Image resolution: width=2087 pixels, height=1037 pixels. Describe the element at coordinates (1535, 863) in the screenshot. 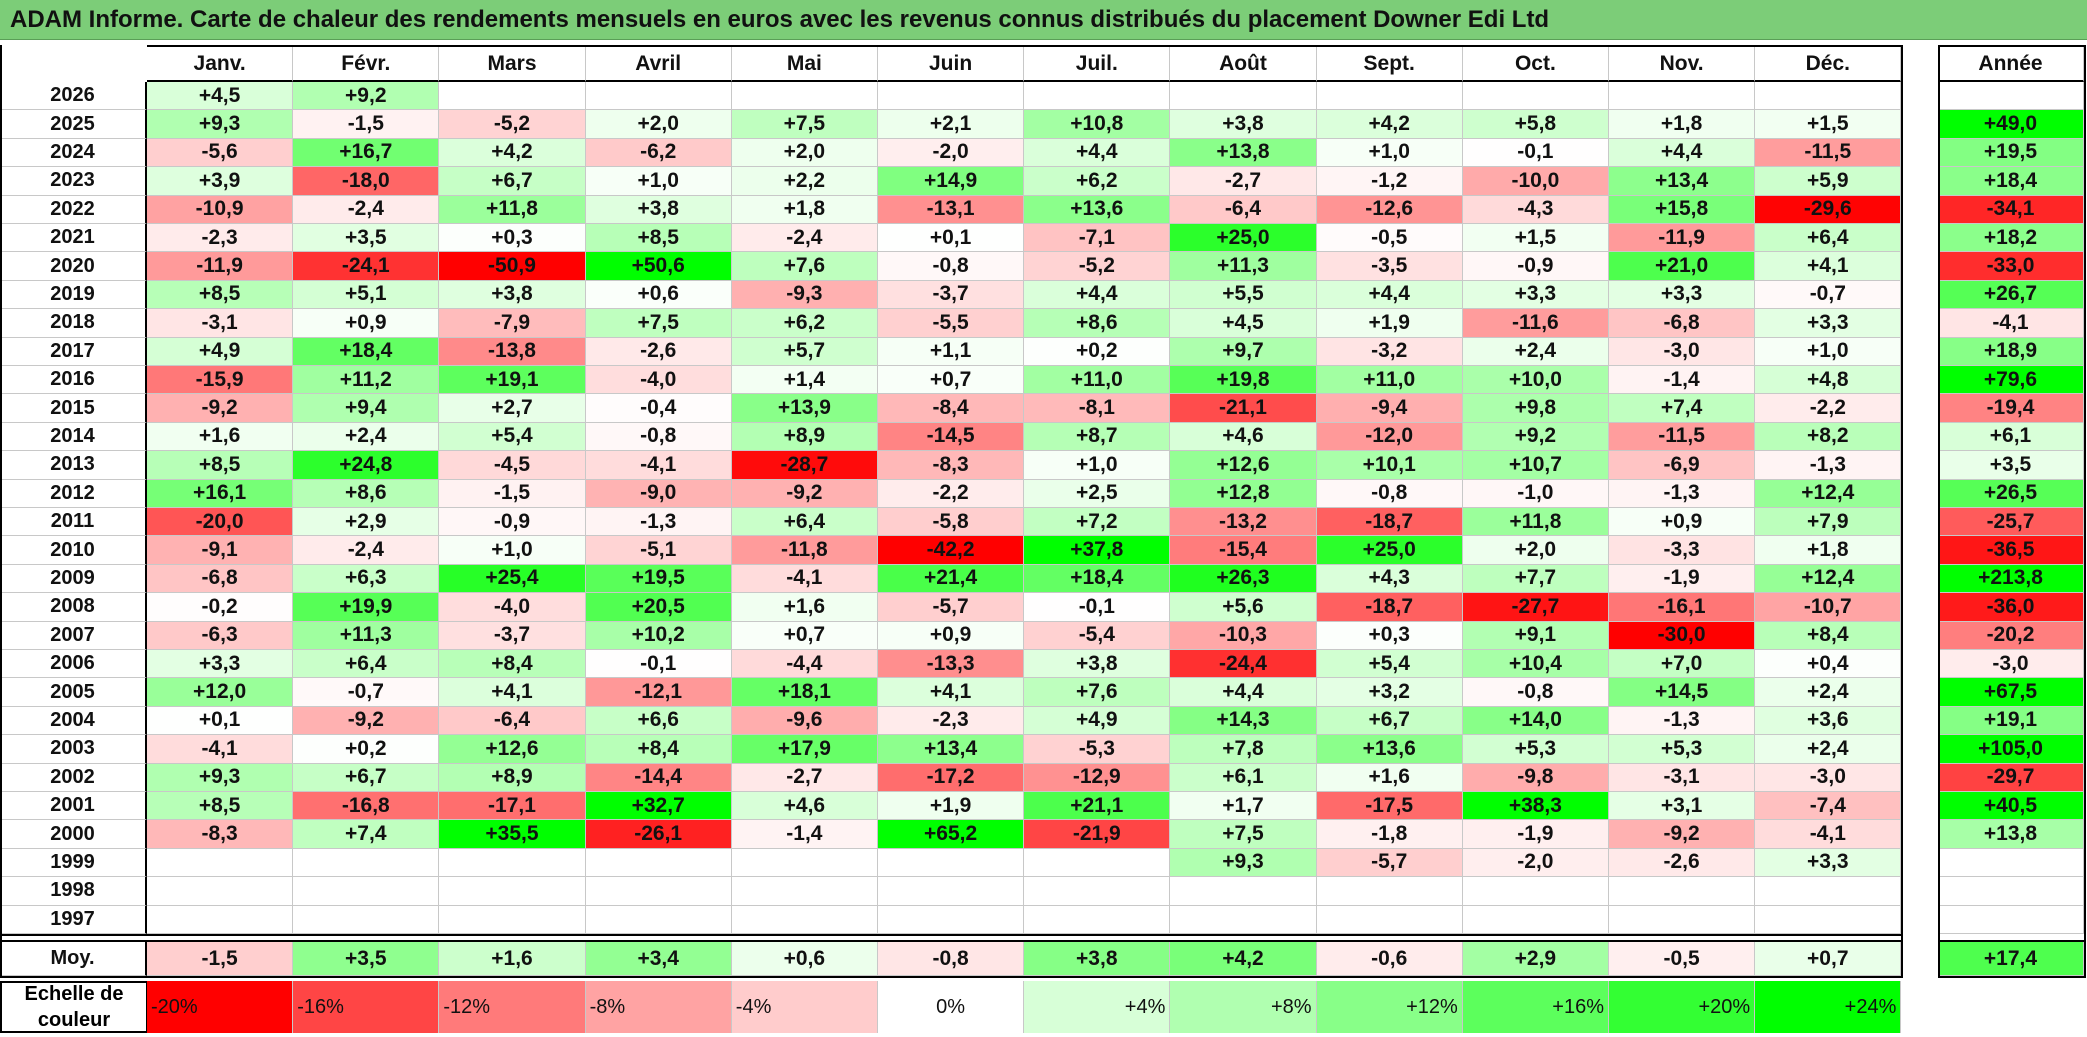

I see `heatmap-cell: -2,0` at that location.